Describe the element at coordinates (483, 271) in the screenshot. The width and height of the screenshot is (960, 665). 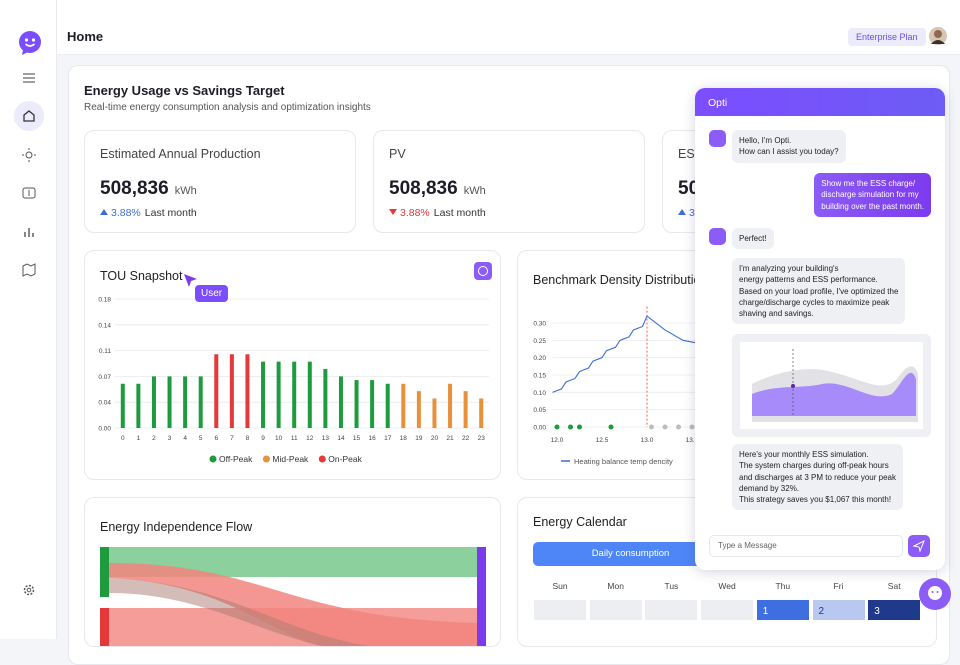
I see `chat-toggle` at that location.